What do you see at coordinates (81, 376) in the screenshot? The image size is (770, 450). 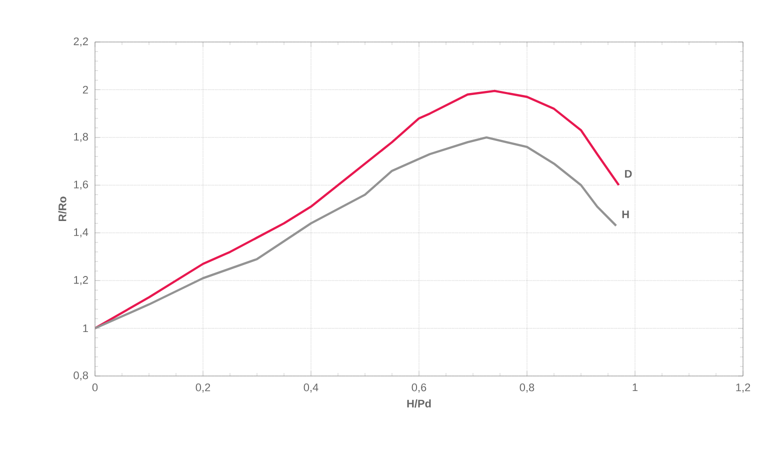 I see `y-tick-label: 0,8` at bounding box center [81, 376].